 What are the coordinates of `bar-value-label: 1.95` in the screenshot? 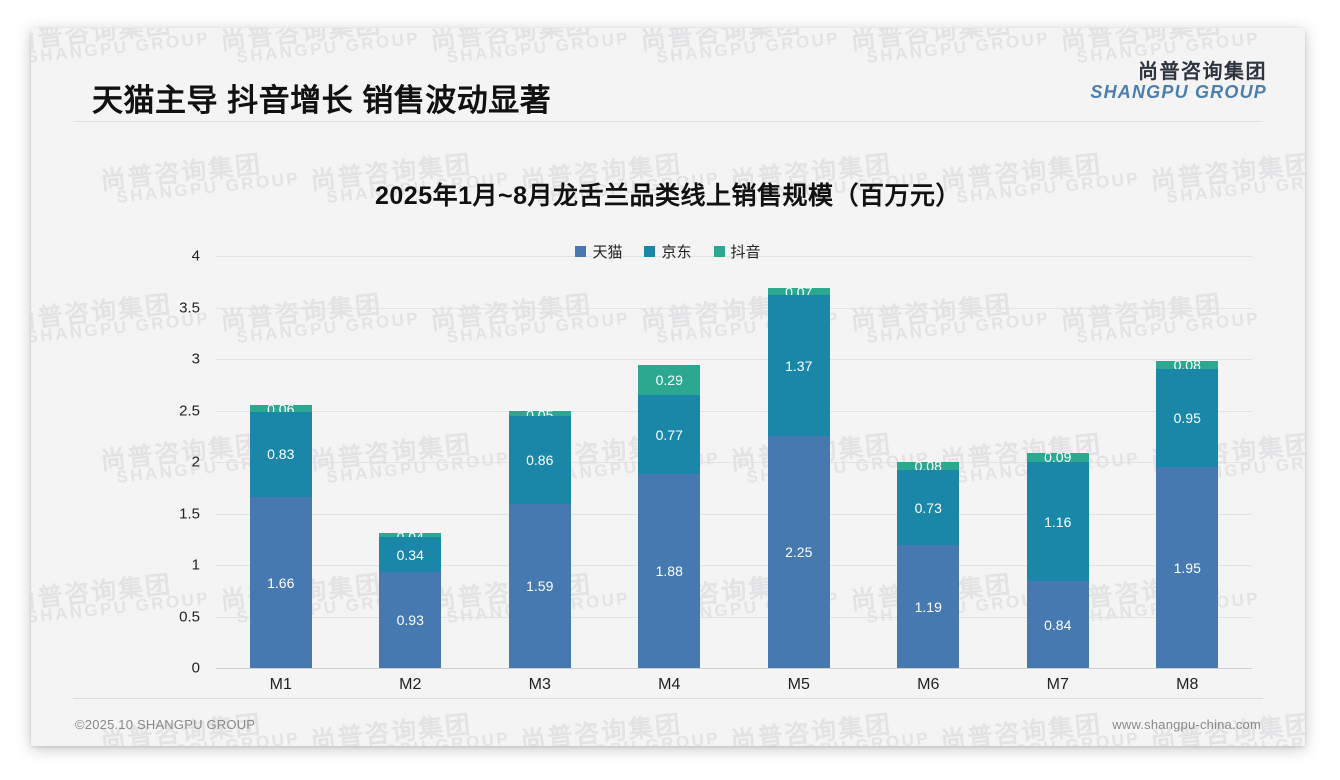 It's located at (1187, 567).